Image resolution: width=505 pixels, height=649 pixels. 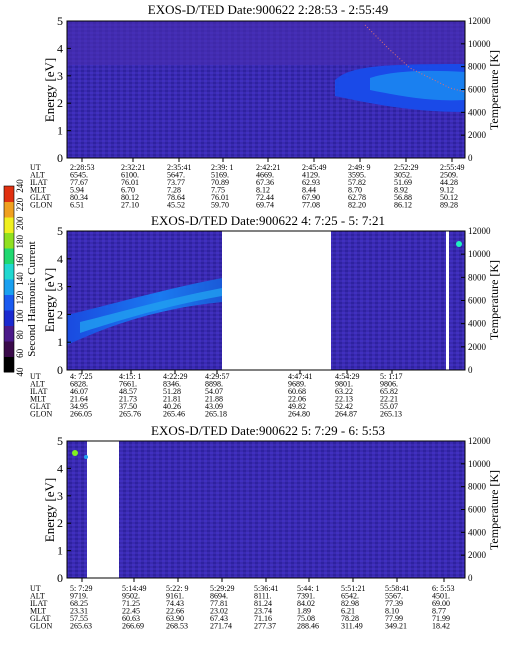 I want to click on panel-1-ylabel: Energy [eV], so click(x=49, y=90).